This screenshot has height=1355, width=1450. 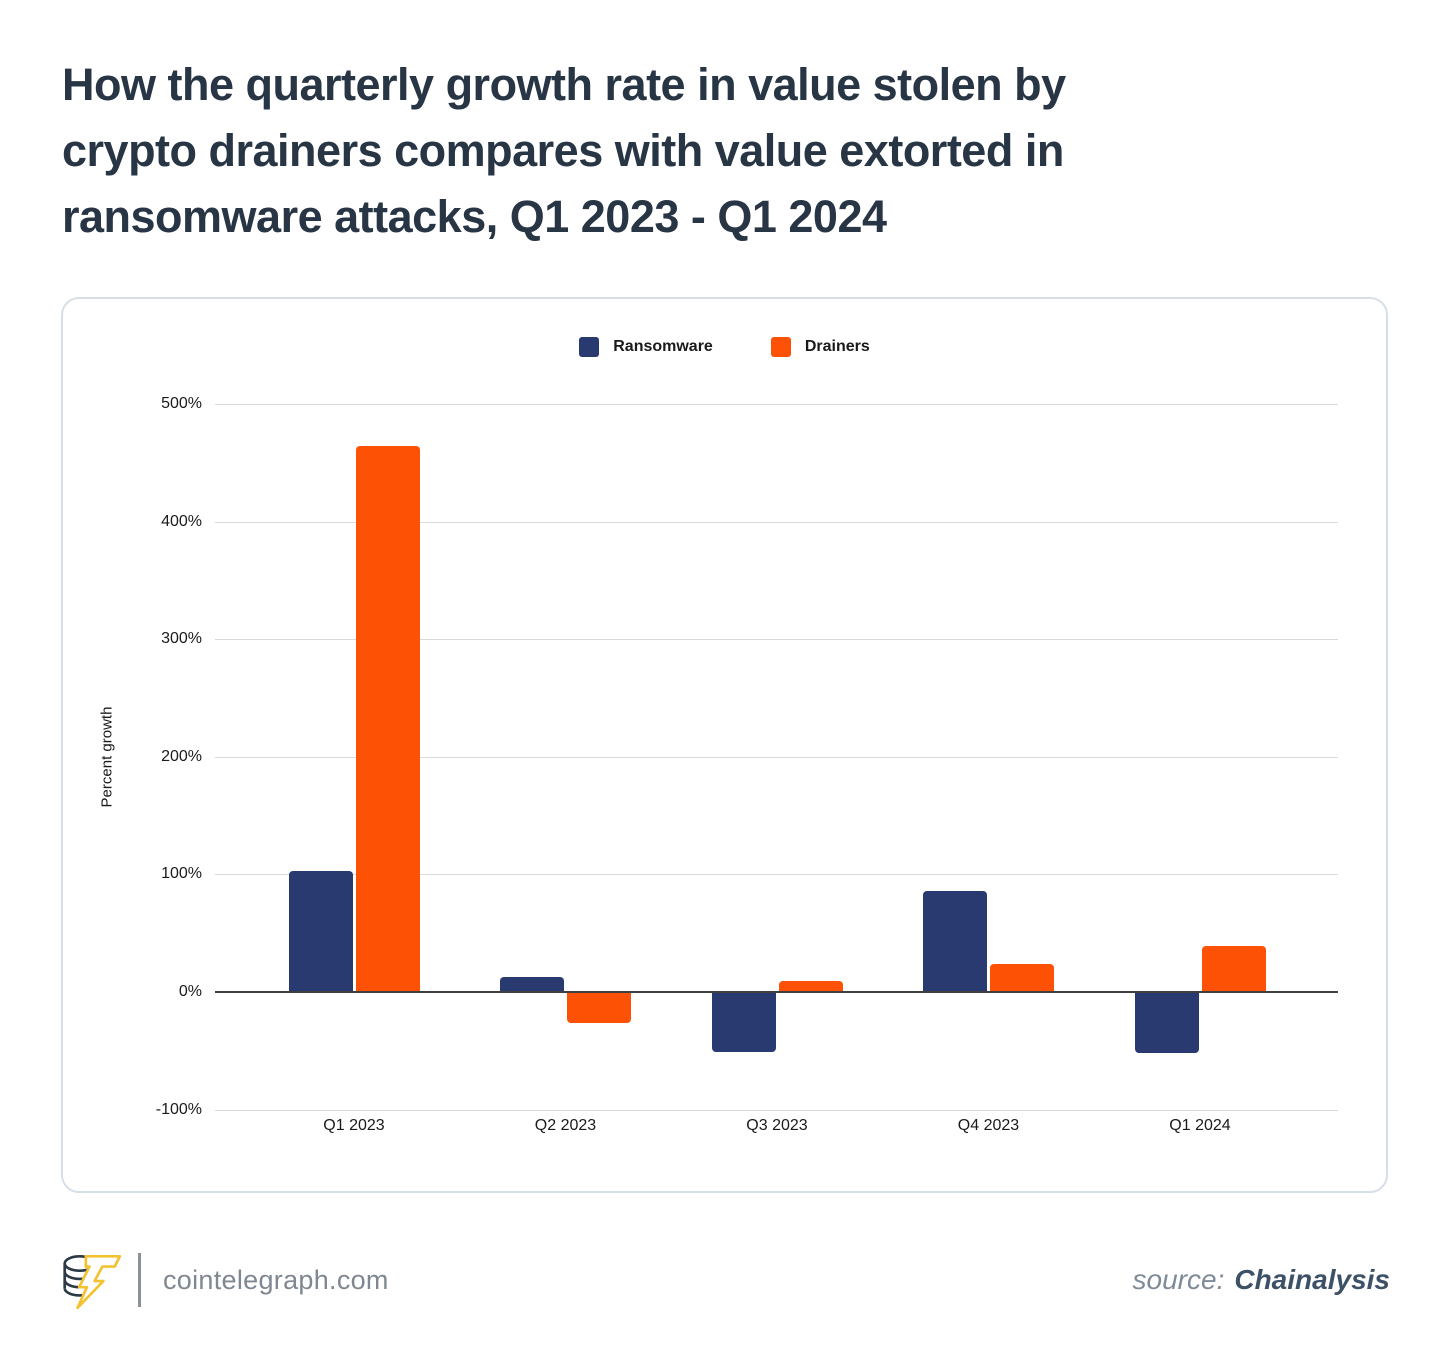 What do you see at coordinates (1233, 969) in the screenshot?
I see `bar-drainers-q1-2024` at bounding box center [1233, 969].